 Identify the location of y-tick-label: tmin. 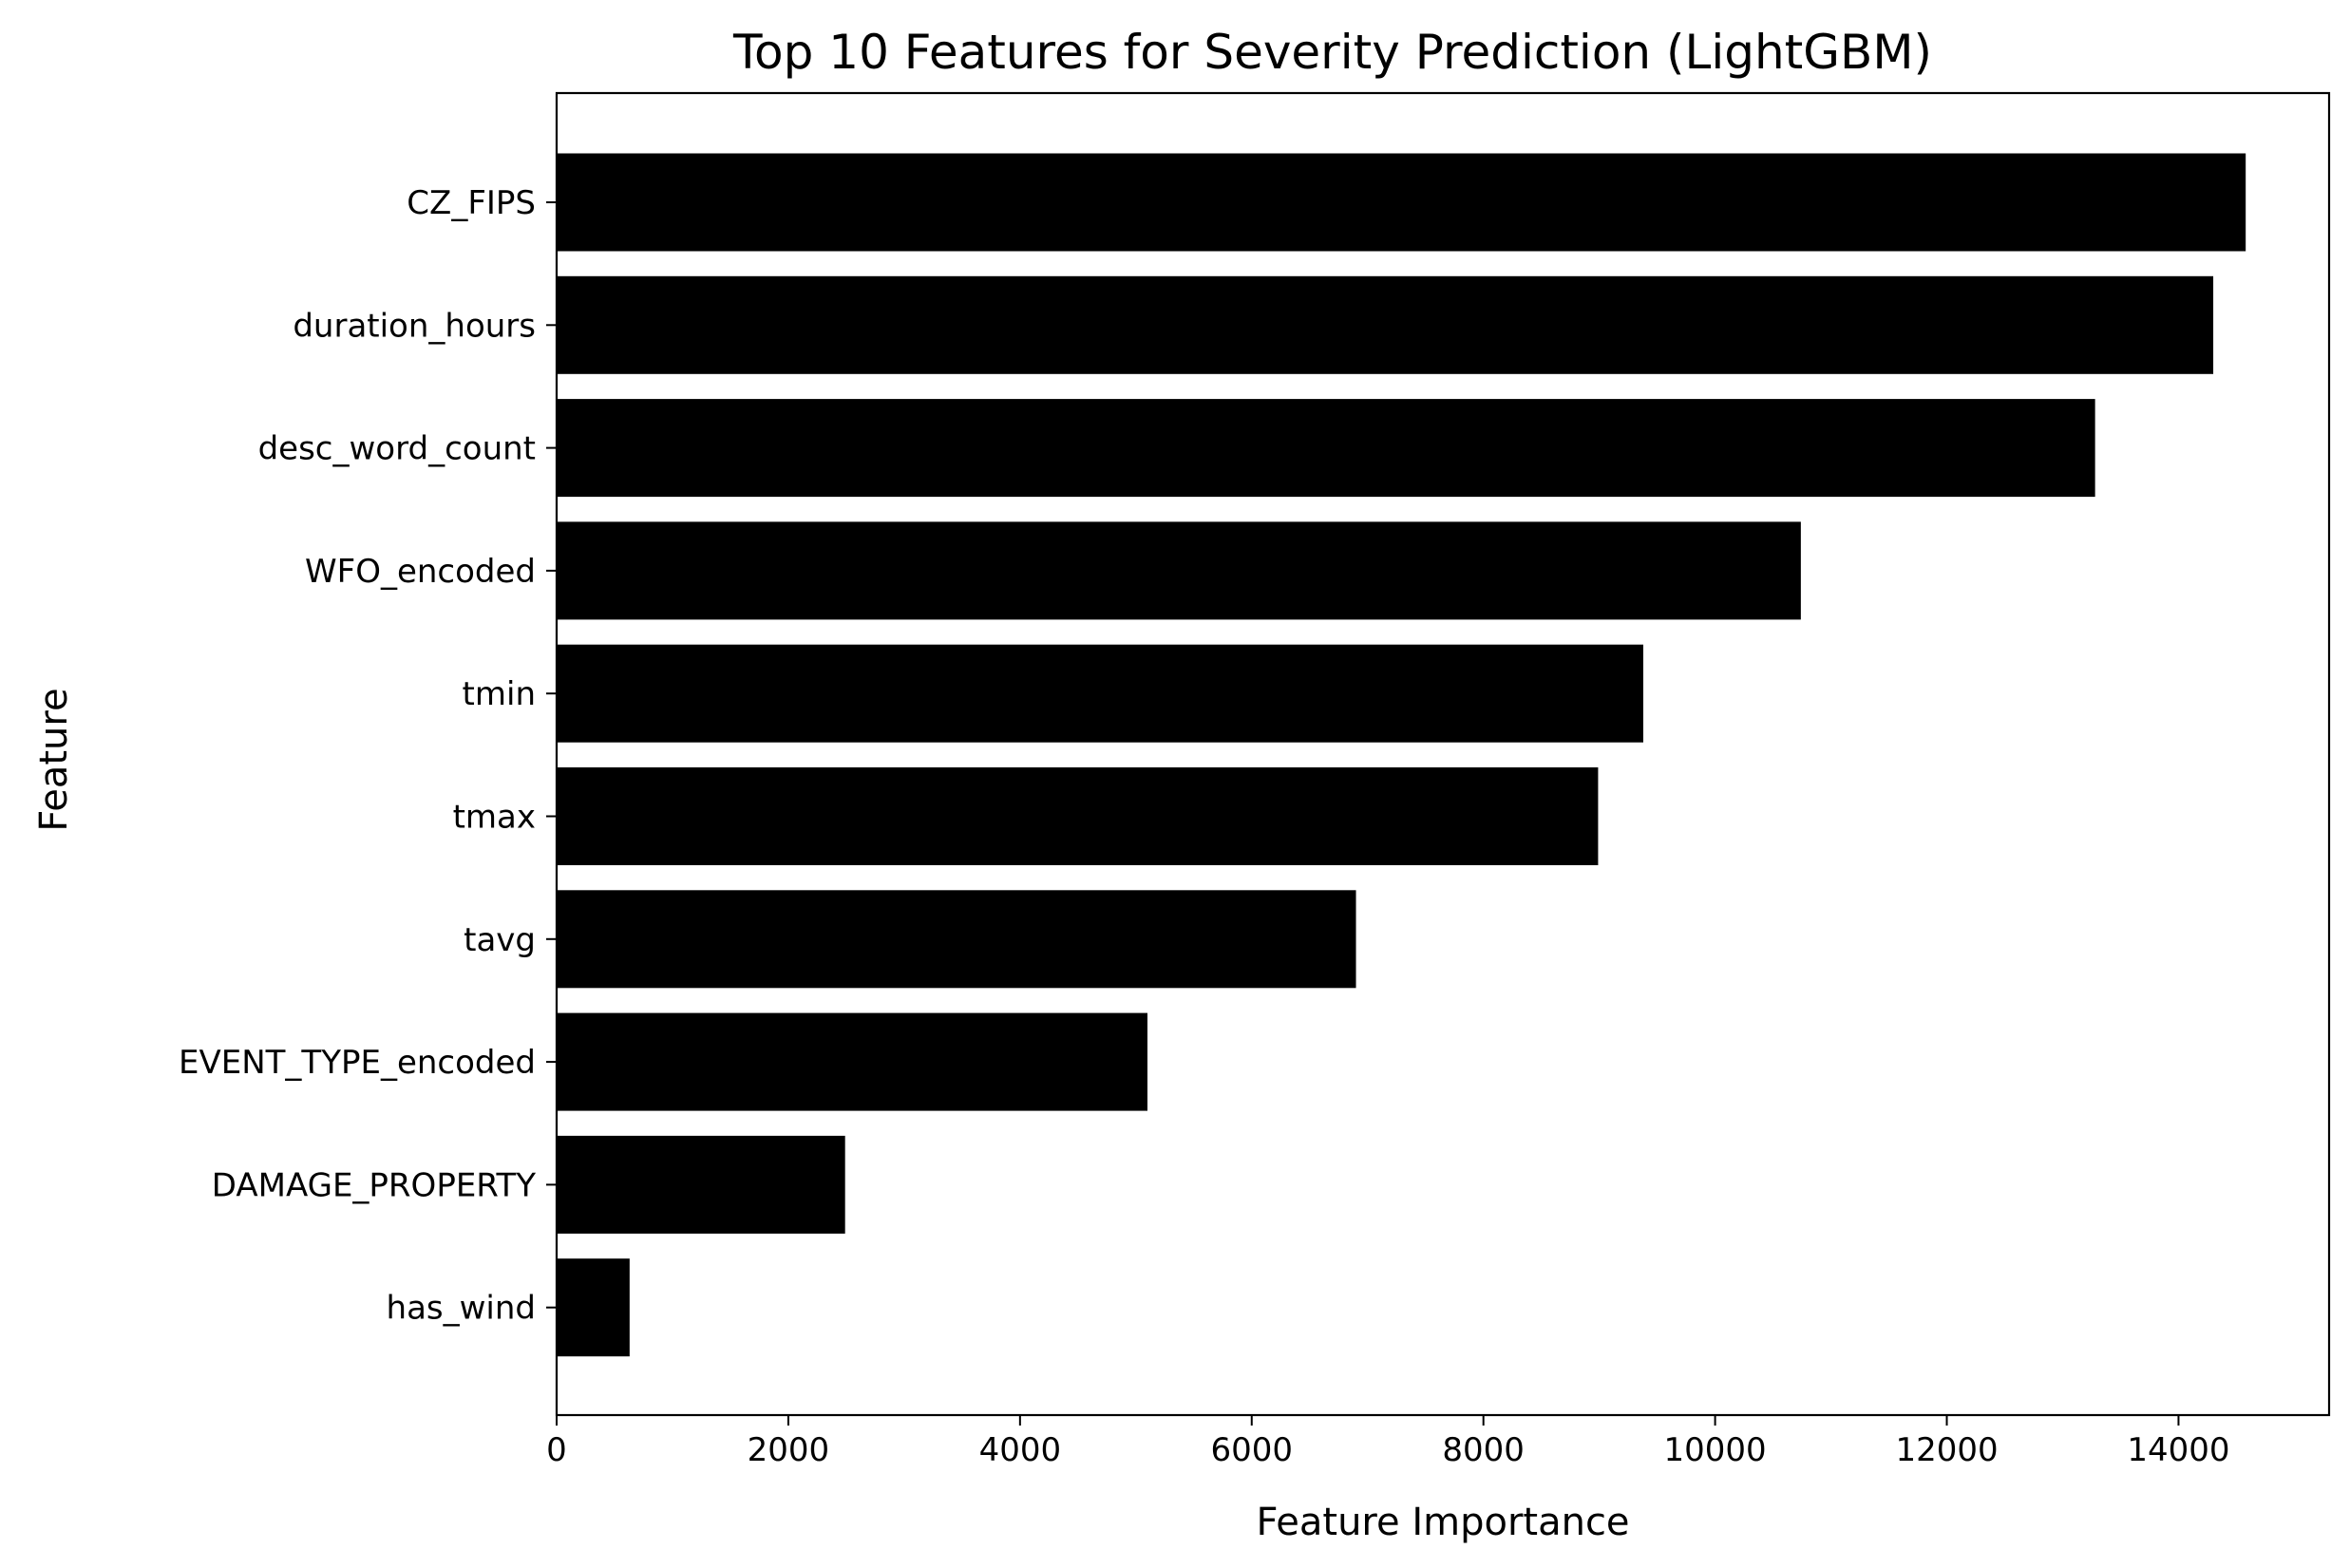
(499, 694).